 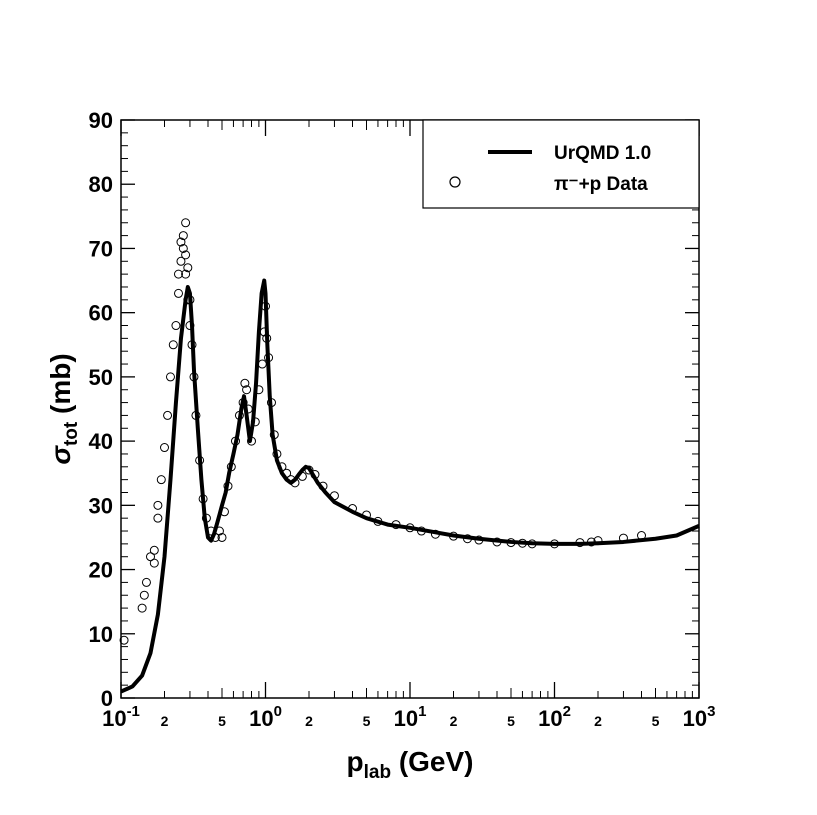 What do you see at coordinates (265, 717) in the screenshot?
I see `x-tick-label: 10⁰` at bounding box center [265, 717].